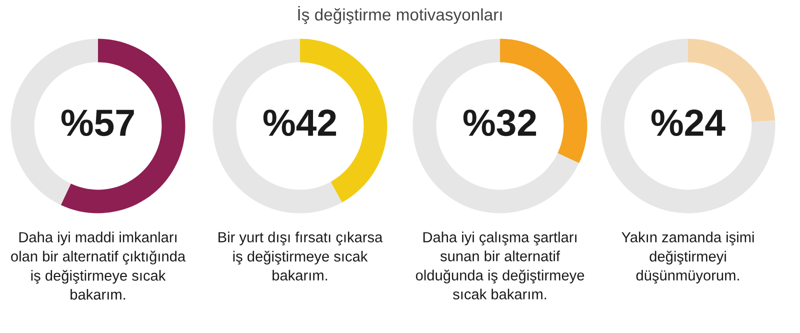 Image resolution: width=800 pixels, height=333 pixels. Describe the element at coordinates (500, 266) in the screenshot. I see `text: Daha iyi çalışma şartları sunan bir alternatif olduğunda iş değiştirmeye sıcak bakarım.` at that location.